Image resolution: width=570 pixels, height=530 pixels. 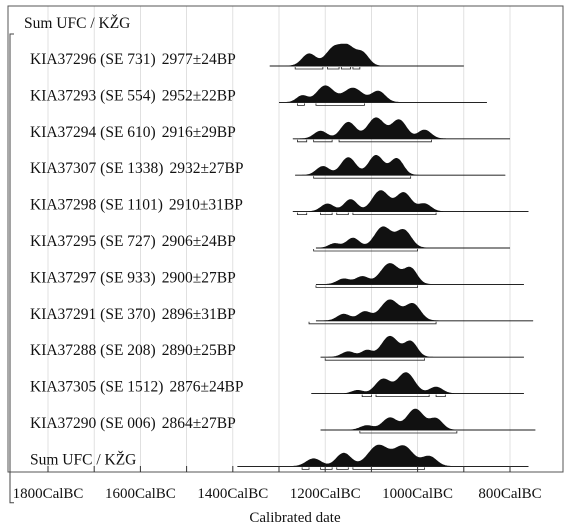 I want to click on series-name: KIA37288 (SE 208), so click(x=93, y=350).